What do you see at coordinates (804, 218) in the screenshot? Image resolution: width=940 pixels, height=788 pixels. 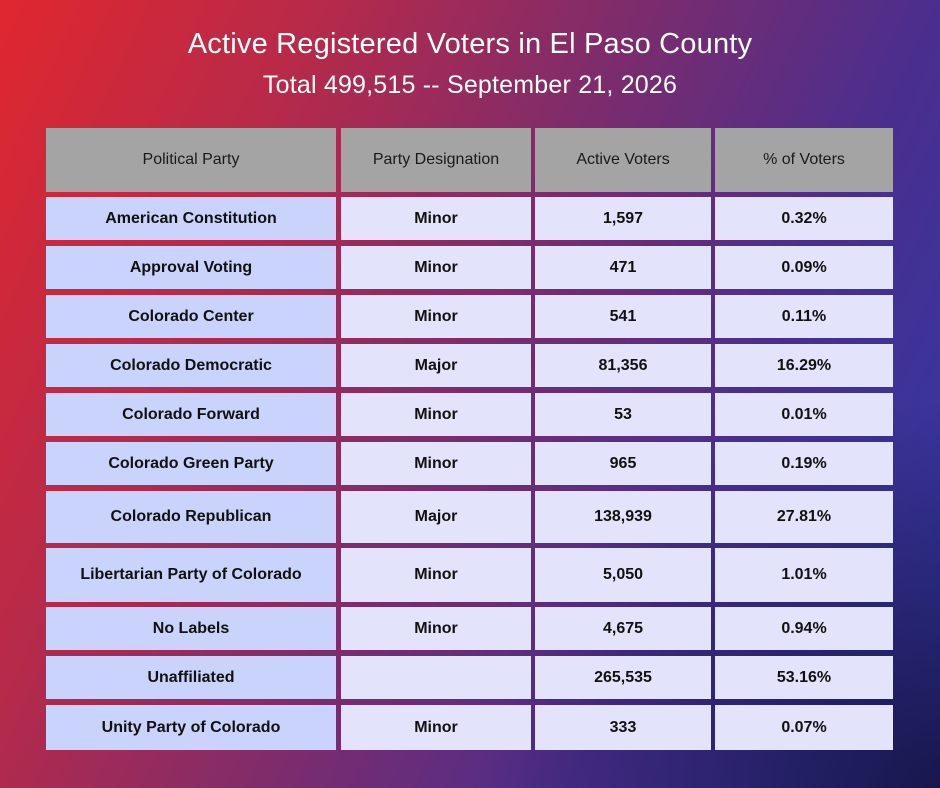 I see `percent-cell: 0.32%` at bounding box center [804, 218].